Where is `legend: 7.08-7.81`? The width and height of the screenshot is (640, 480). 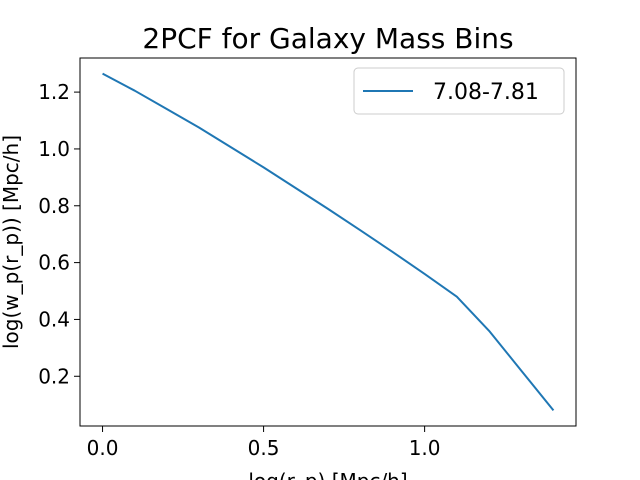
legend: 7.08-7.81 is located at coordinates (459, 91).